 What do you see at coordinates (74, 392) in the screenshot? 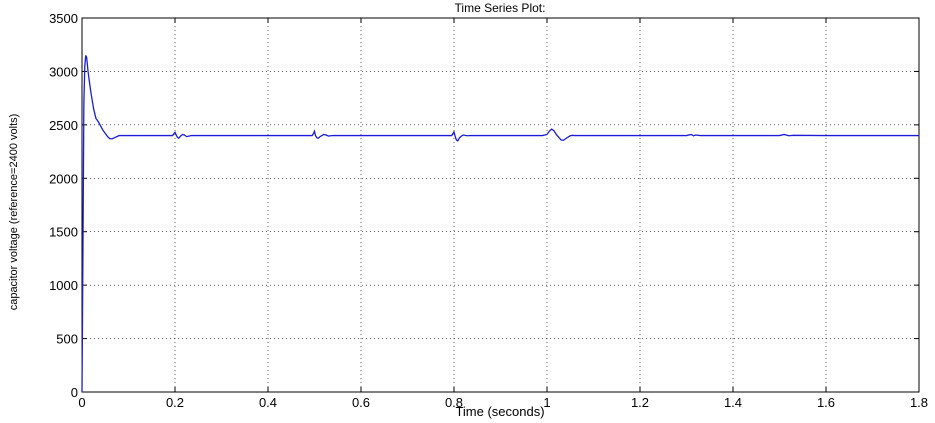
I see `y-tick-label: 0` at bounding box center [74, 392].